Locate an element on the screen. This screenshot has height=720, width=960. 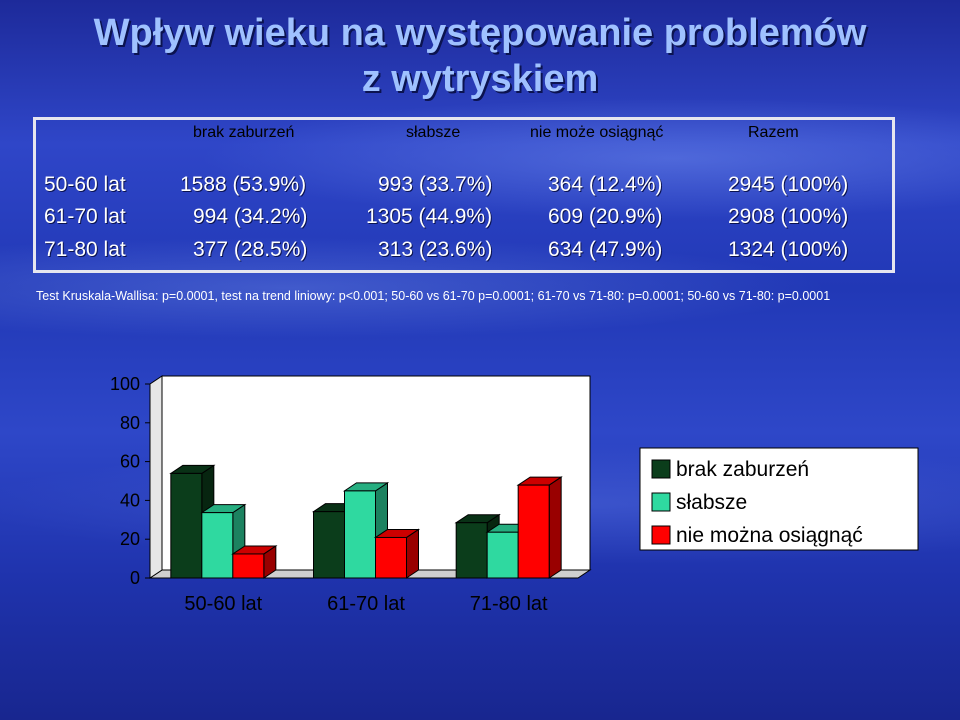
table-cell: 609 (20.9%) is located at coordinates (605, 216).